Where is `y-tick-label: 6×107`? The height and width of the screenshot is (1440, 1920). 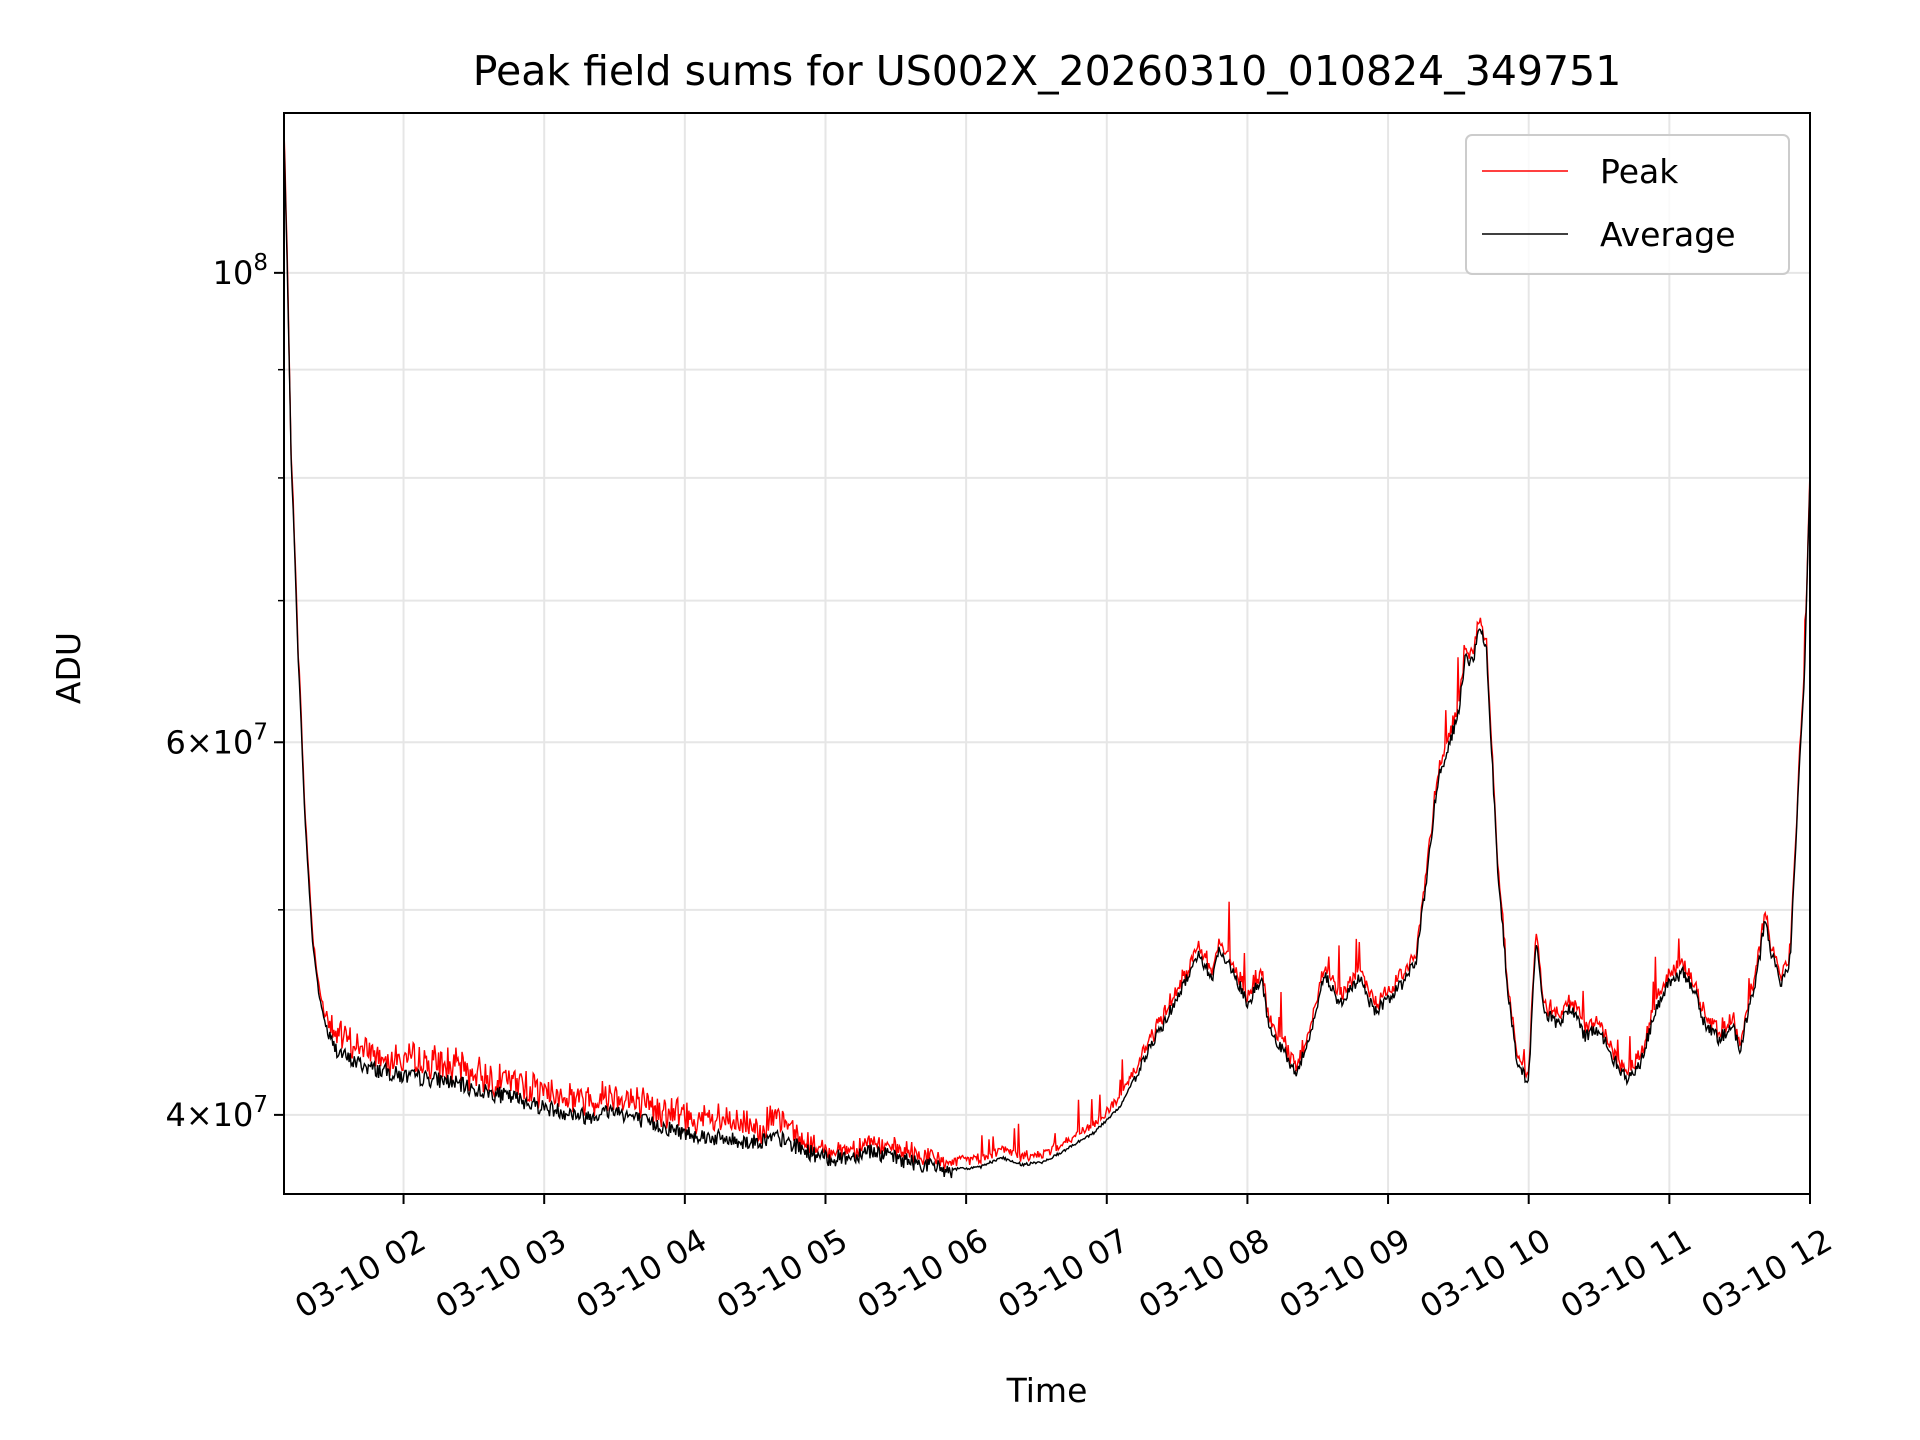
y-tick-label: 6×107 is located at coordinates (216, 740).